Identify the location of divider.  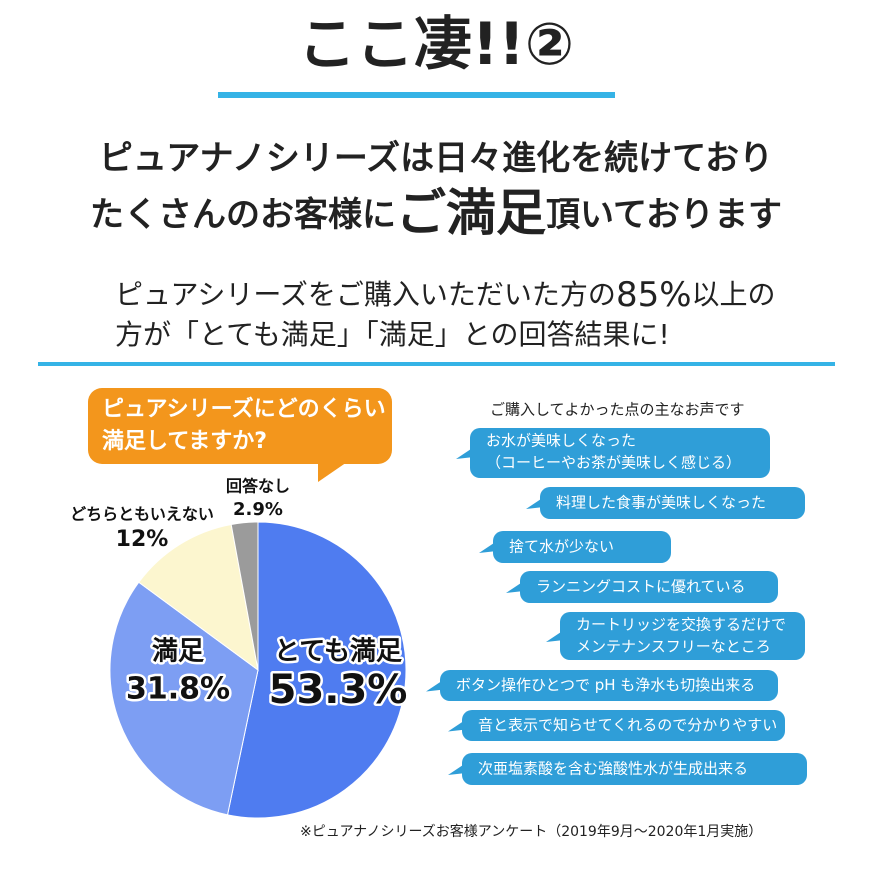
(436, 364).